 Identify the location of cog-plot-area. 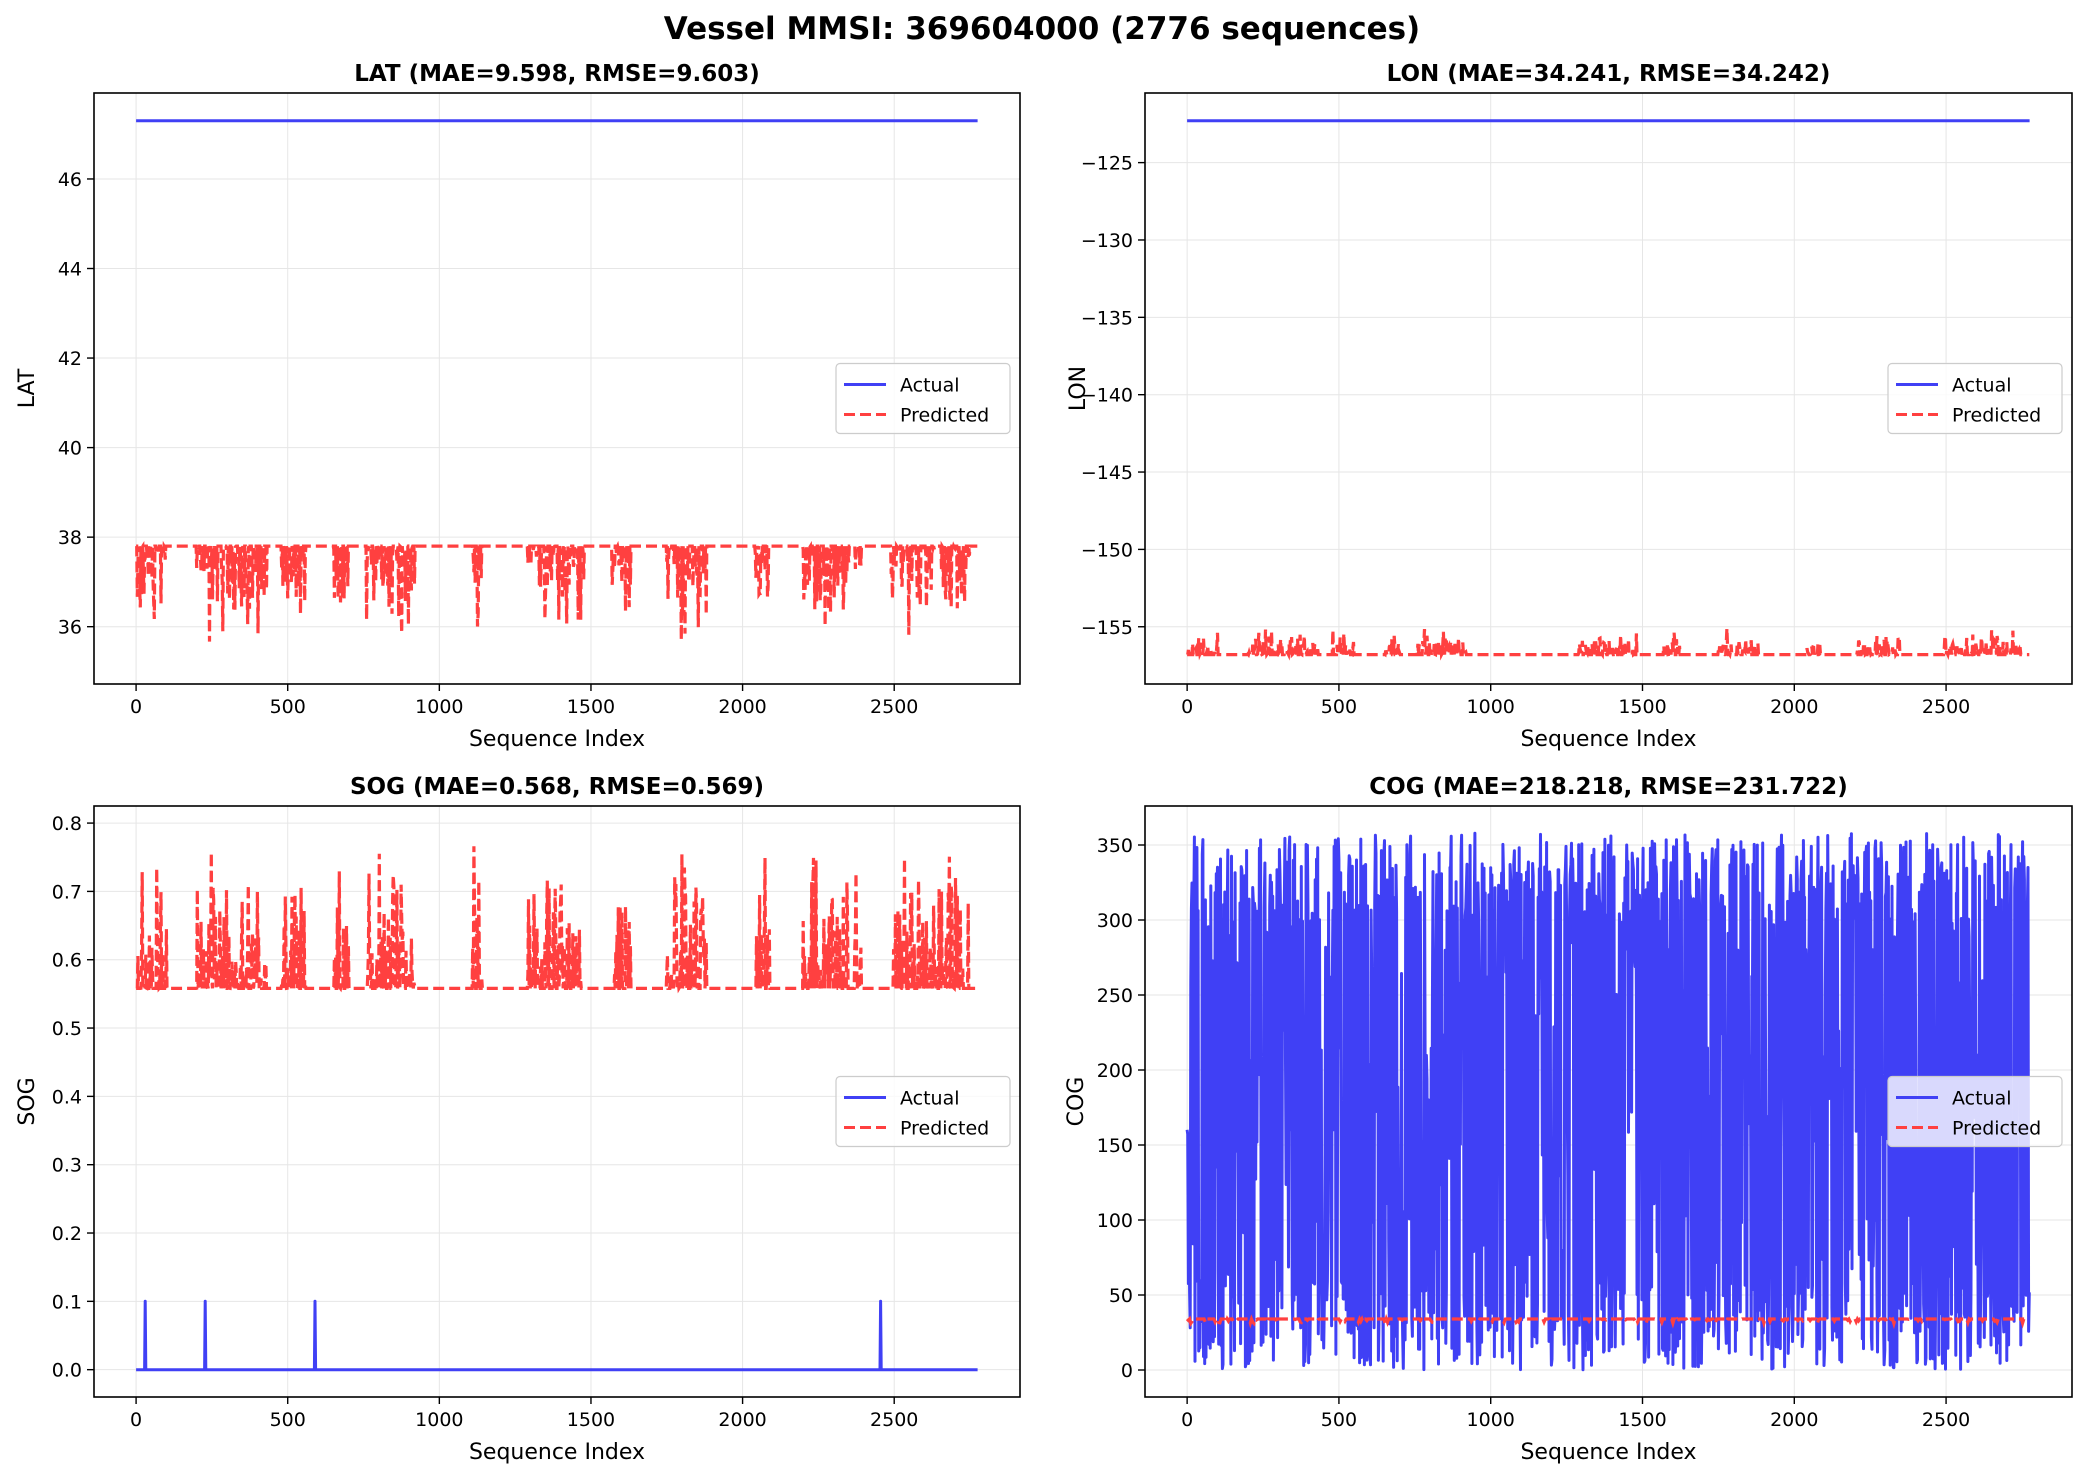
(1608, 1101).